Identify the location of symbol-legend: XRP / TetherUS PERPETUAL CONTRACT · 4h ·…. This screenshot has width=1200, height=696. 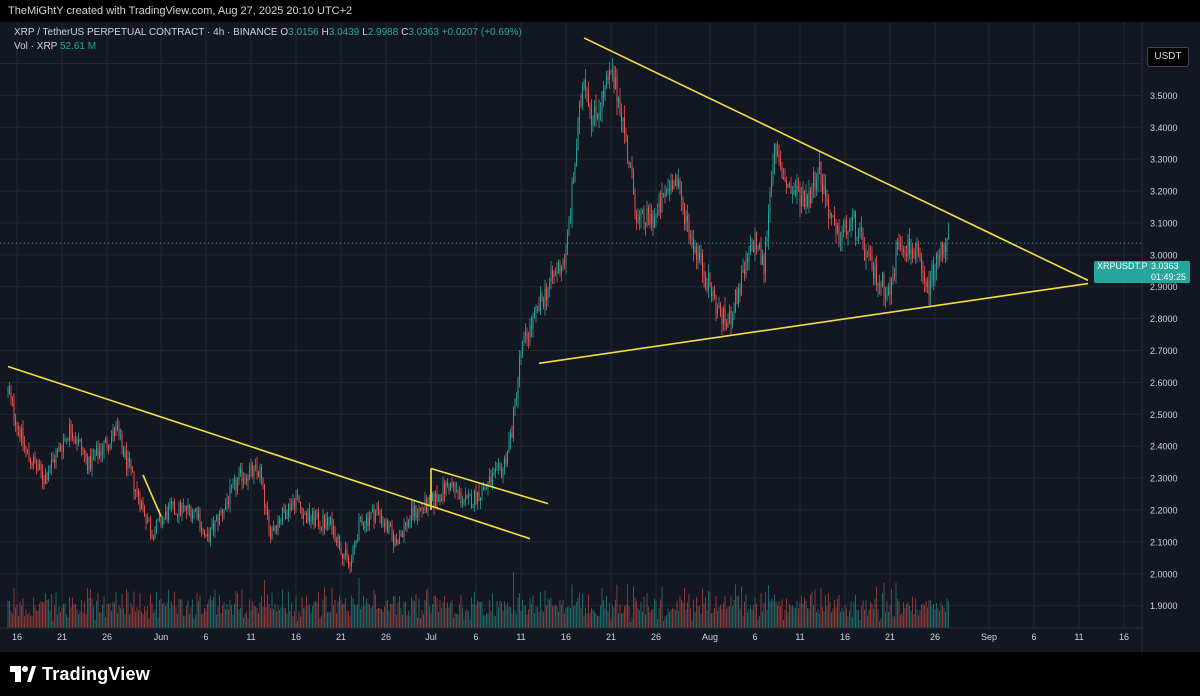
(268, 32).